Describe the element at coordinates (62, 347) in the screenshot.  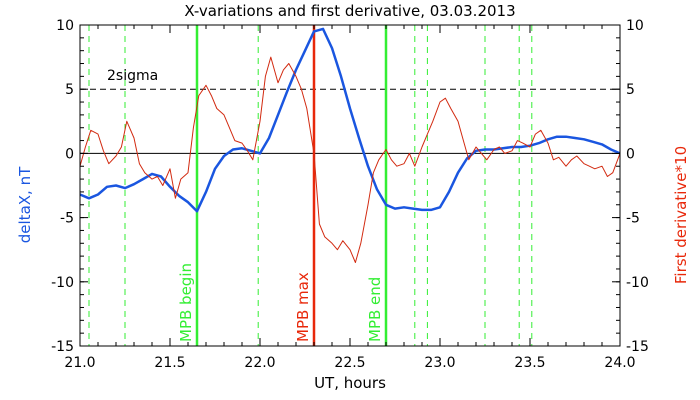
I see `y-tick-label-left: -15` at that location.